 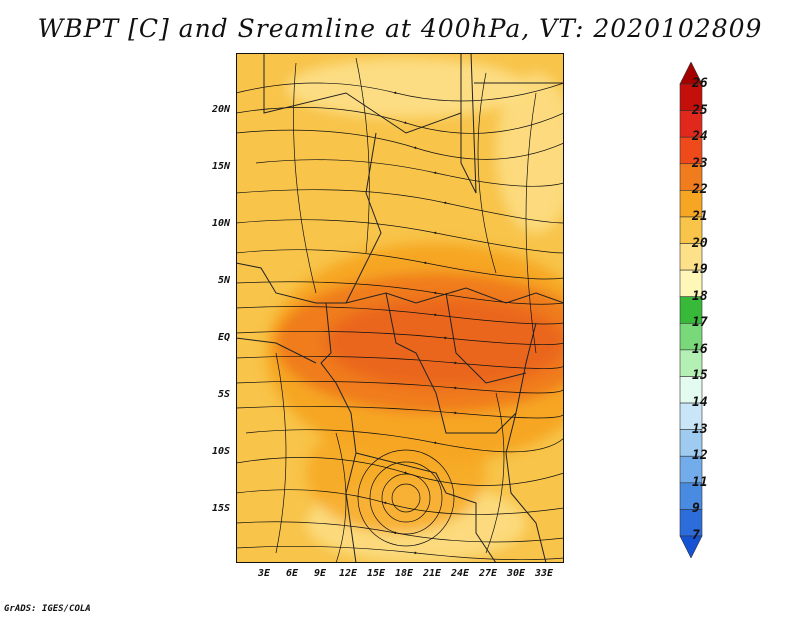 I want to click on credit-text: GrADS: IGES/COLA, so click(x=47, y=609).